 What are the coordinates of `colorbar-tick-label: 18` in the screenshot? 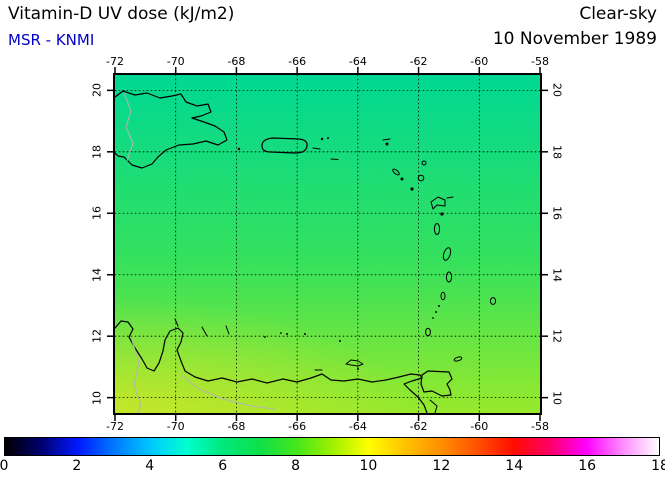 It's located at (658, 466).